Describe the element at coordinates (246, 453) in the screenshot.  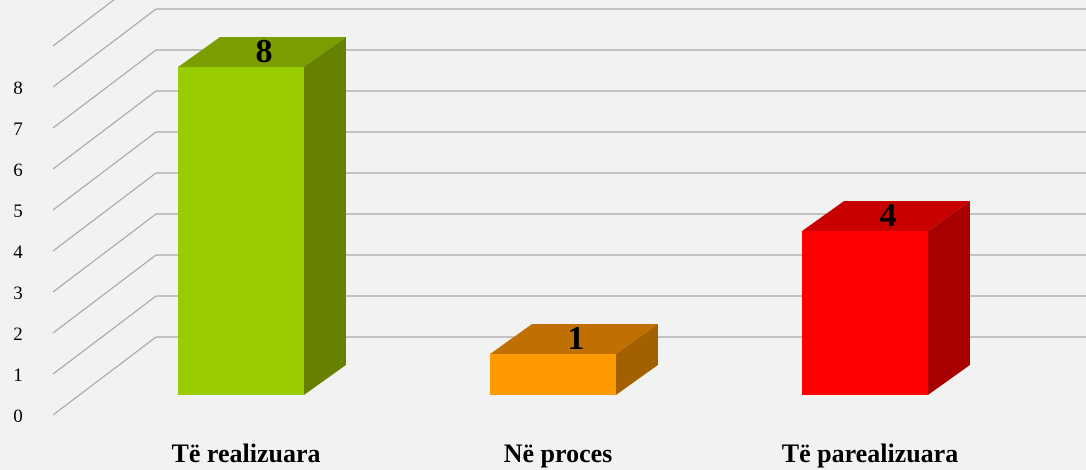
I see `category-label: Të realizuara` at that location.